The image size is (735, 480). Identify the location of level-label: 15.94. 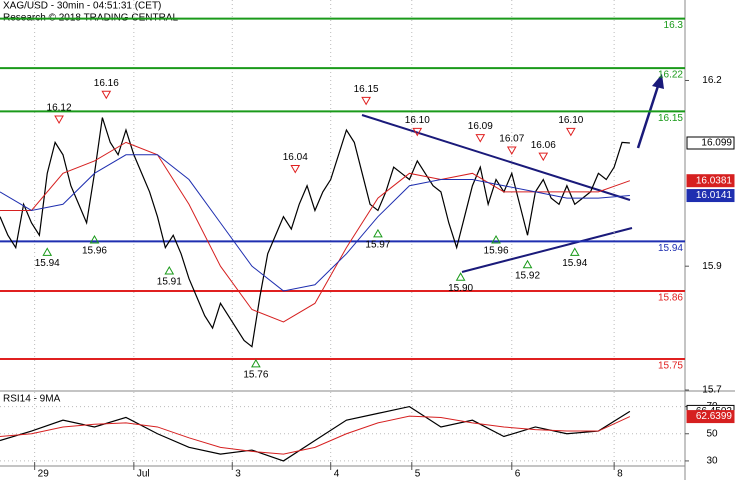
(670, 248).